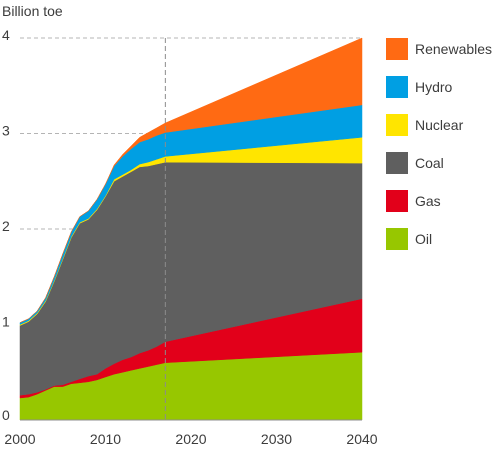 Image resolution: width=500 pixels, height=462 pixels. What do you see at coordinates (439, 144) in the screenshot?
I see `legend: Renewables Hydro Nuclear Coal Gas Oil` at bounding box center [439, 144].